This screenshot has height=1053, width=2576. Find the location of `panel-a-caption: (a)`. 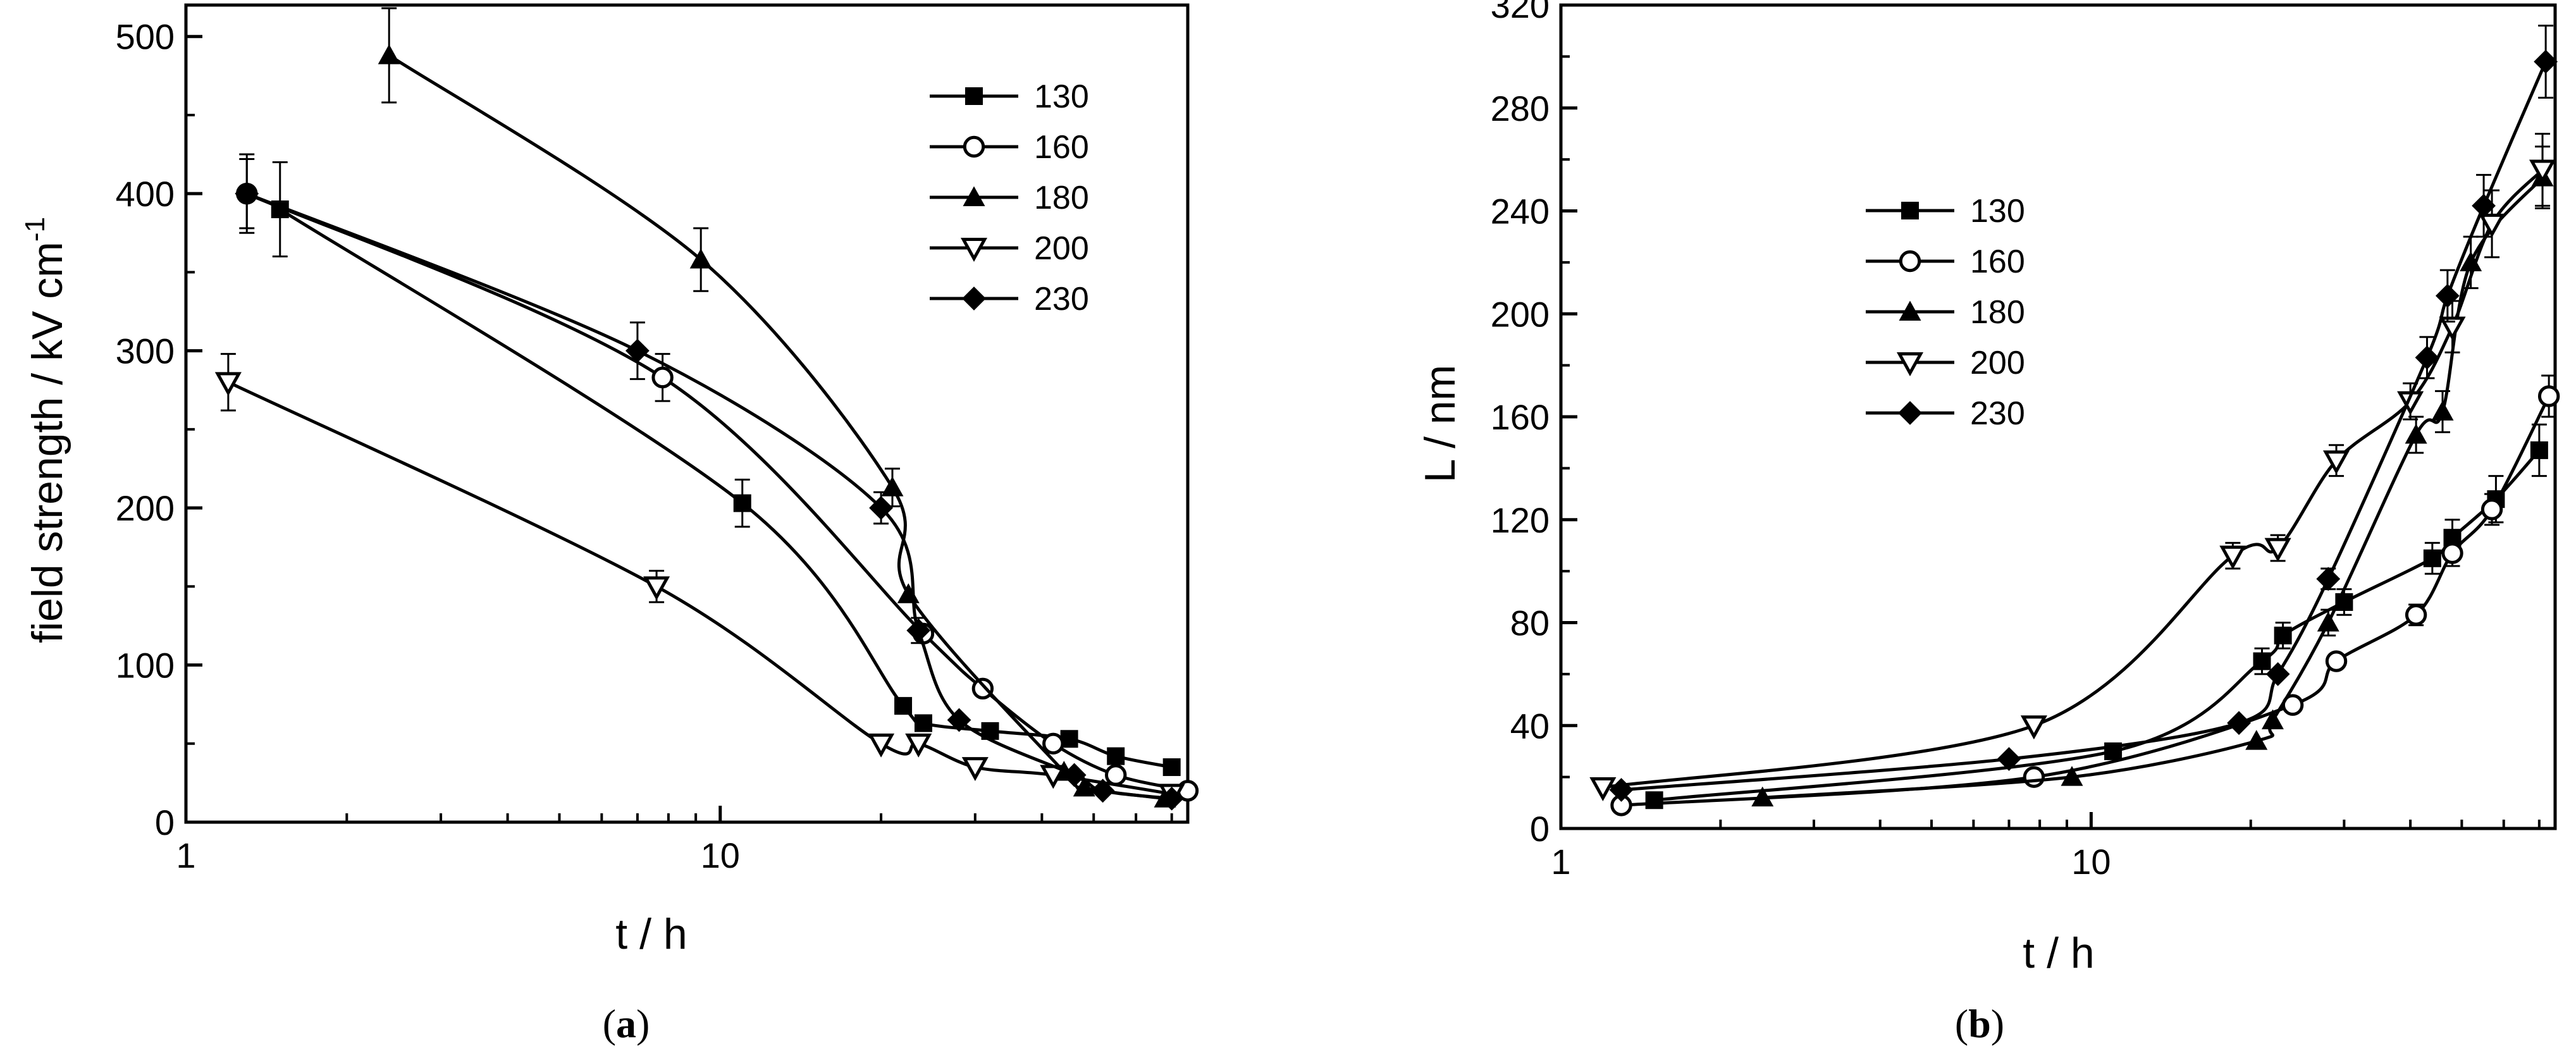

panel-a-caption: (a) is located at coordinates (626, 1023).